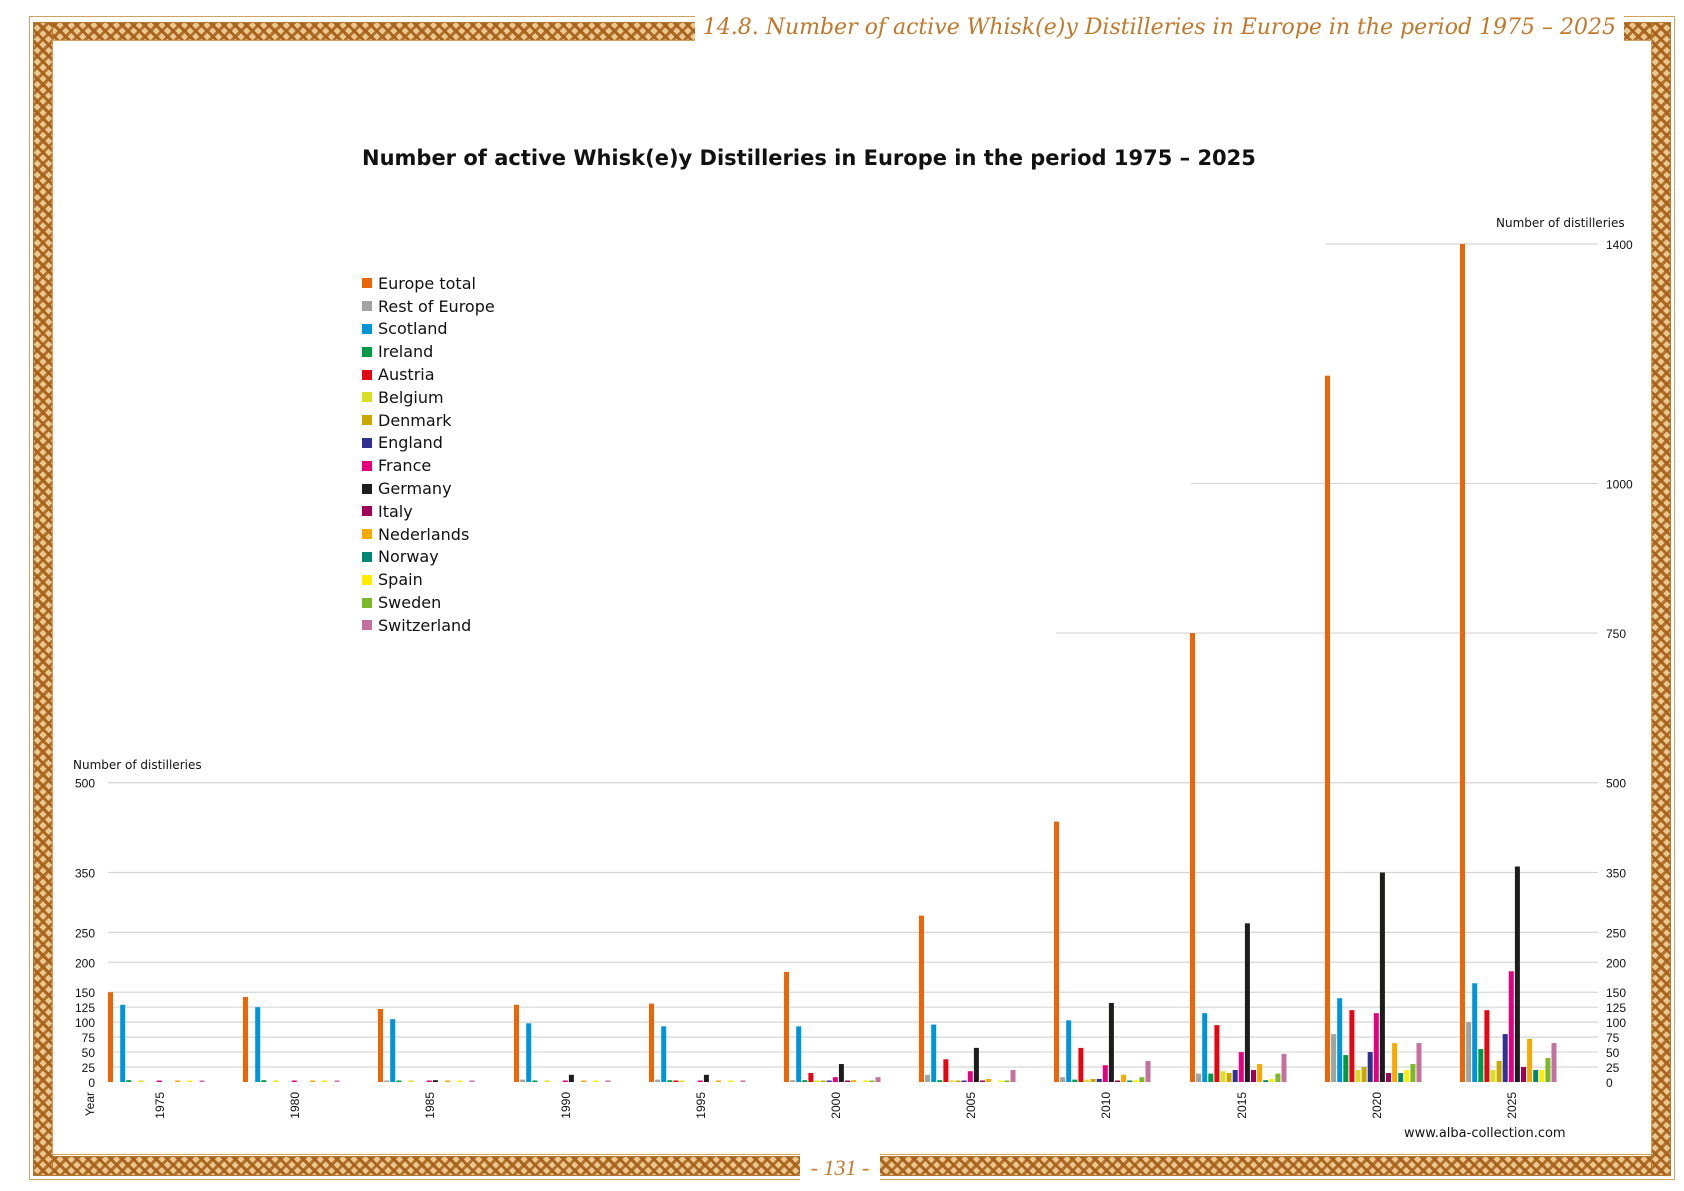 This screenshot has width=1684, height=1191. What do you see at coordinates (1370, 1067) in the screenshot?
I see `bar-england-2020` at bounding box center [1370, 1067].